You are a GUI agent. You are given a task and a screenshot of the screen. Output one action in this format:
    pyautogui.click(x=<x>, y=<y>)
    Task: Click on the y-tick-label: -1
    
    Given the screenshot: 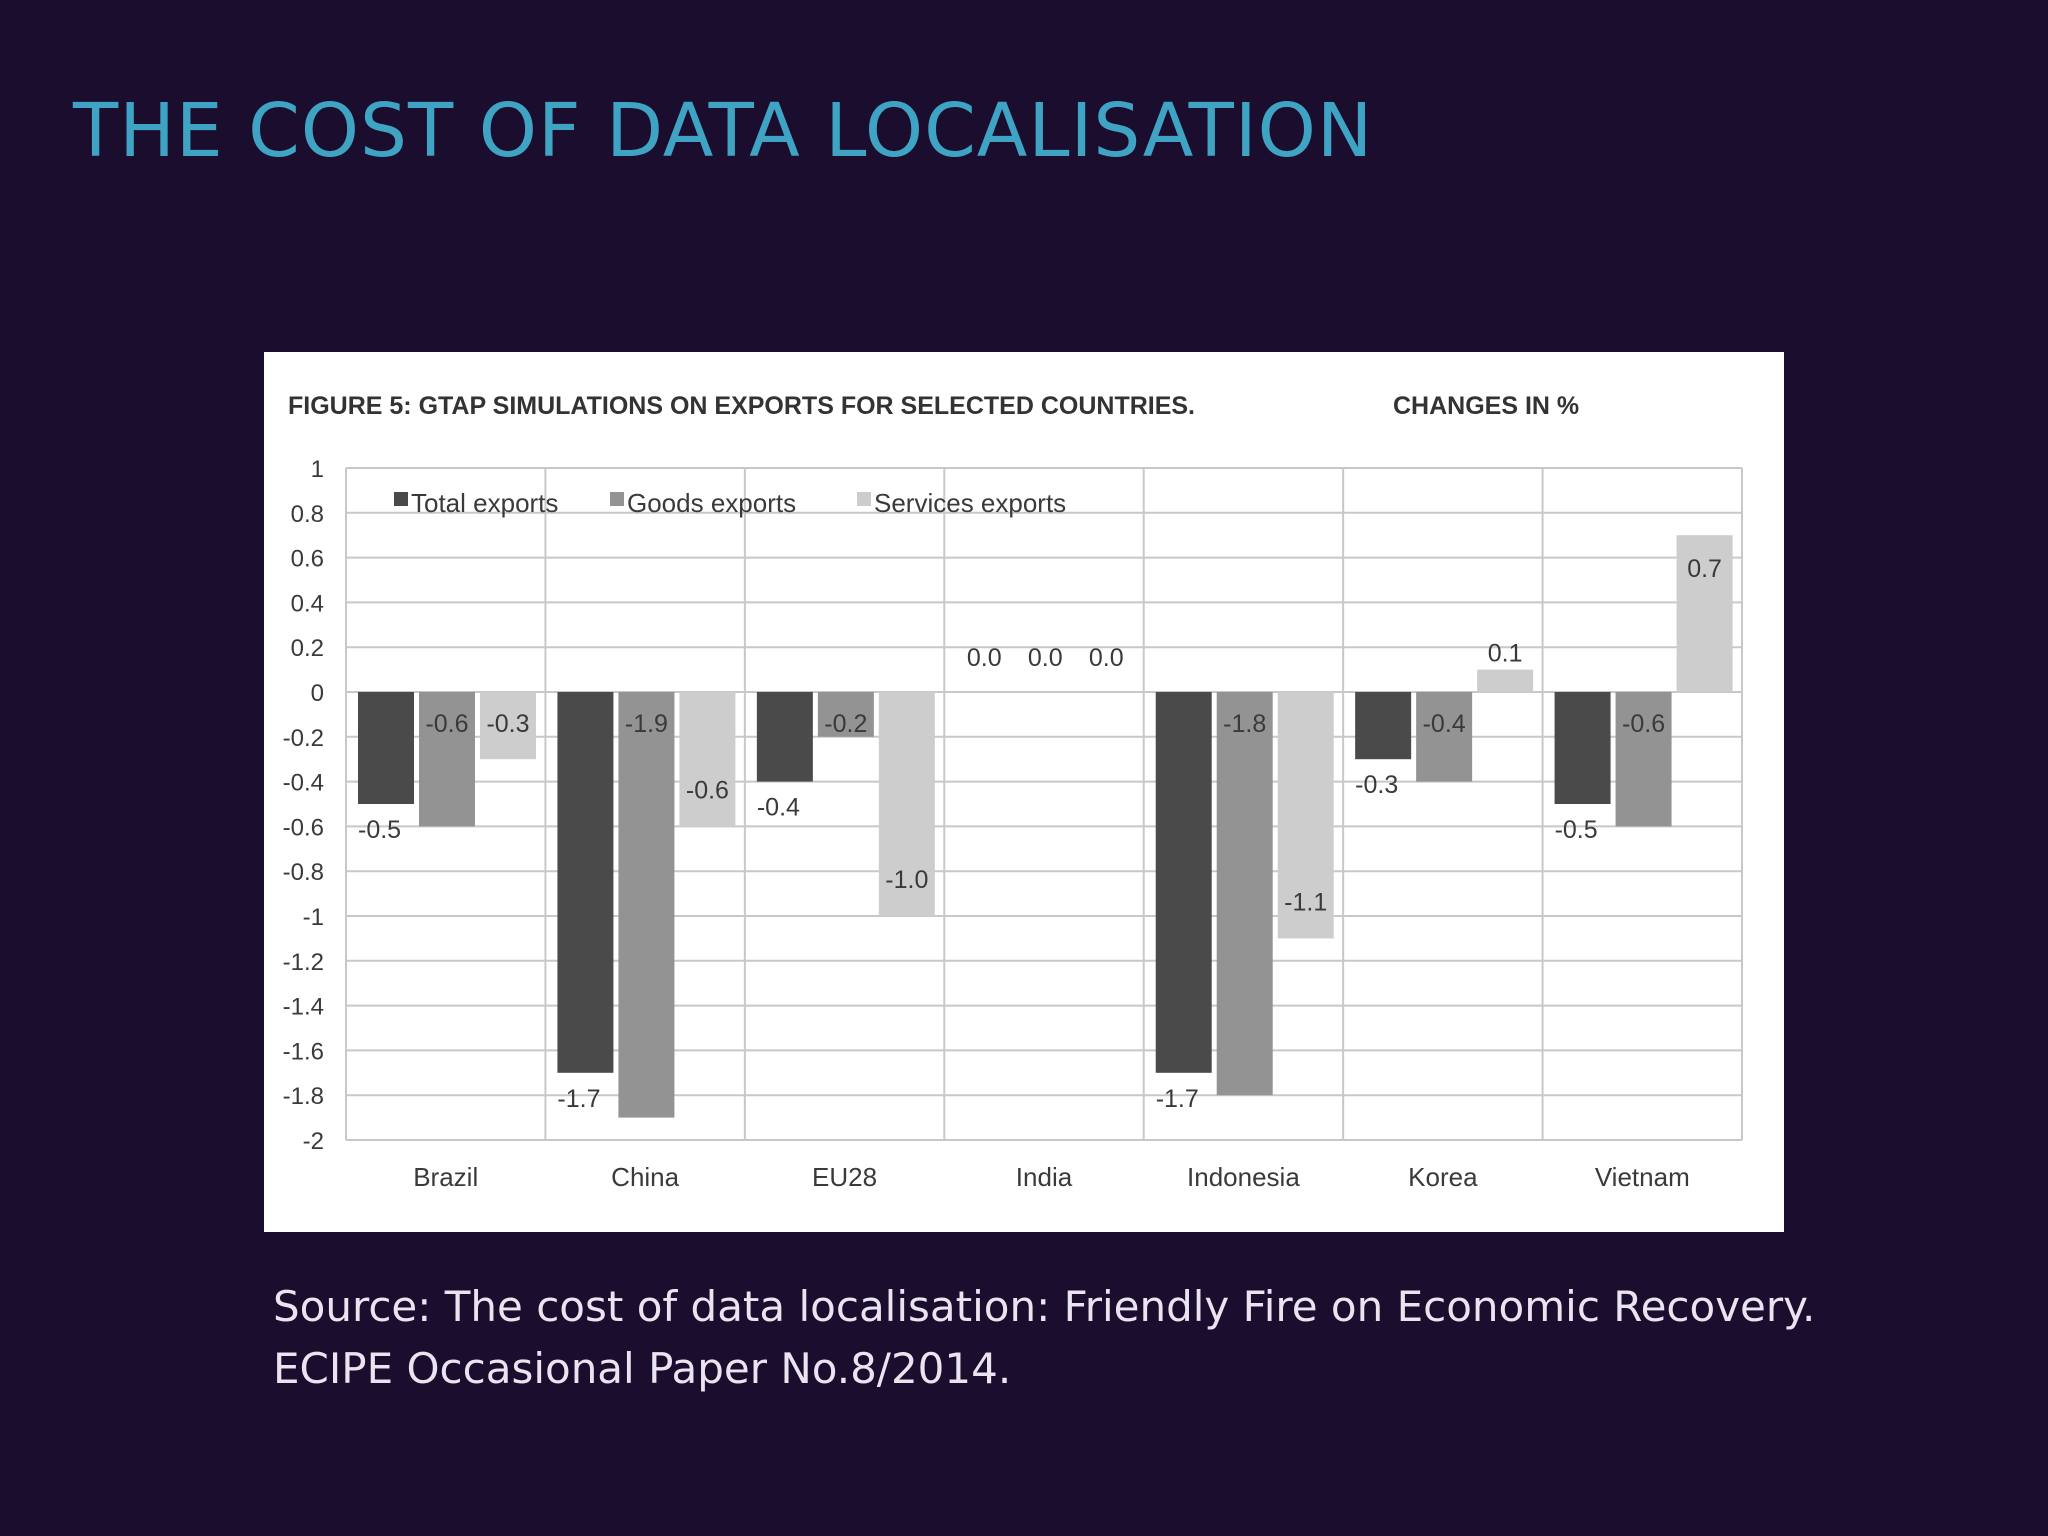 What is the action you would take?
    pyautogui.click(x=313, y=917)
    